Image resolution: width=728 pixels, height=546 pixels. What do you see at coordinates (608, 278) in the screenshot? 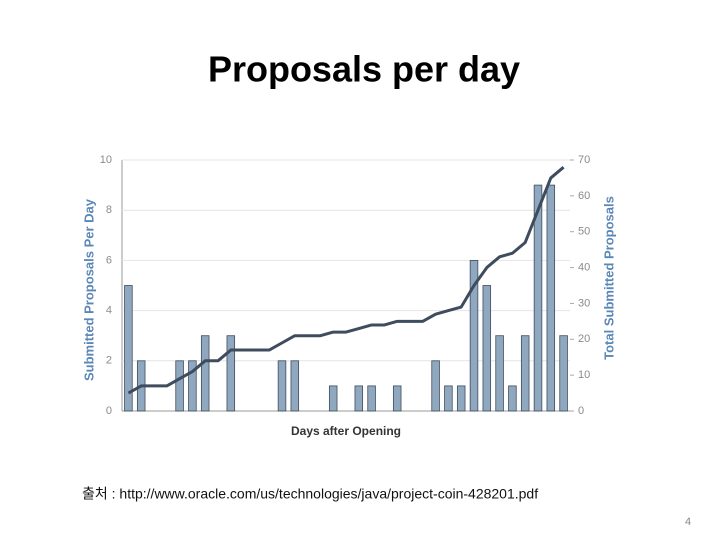
I see `y2-axis-title: Total Submitted Proposals` at bounding box center [608, 278].